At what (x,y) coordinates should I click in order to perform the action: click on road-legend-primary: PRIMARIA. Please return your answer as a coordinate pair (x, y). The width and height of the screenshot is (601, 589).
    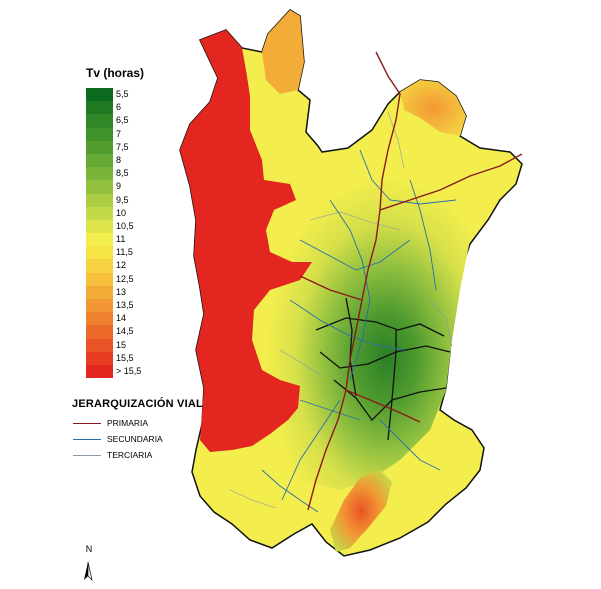
    Looking at the image, I should click on (110, 423).